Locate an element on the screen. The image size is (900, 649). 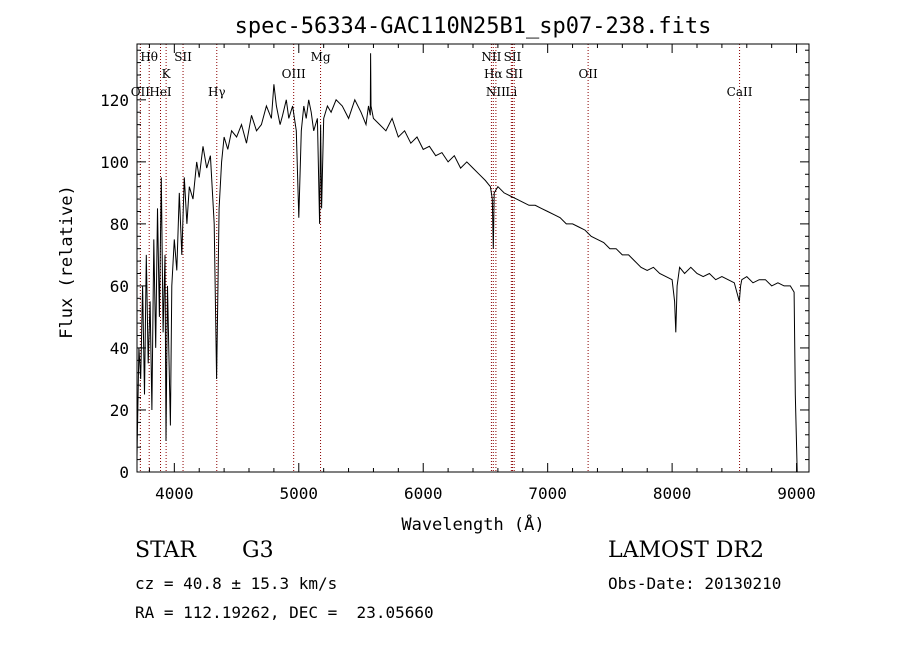
y-tick-label: 40 is located at coordinates (119, 348).